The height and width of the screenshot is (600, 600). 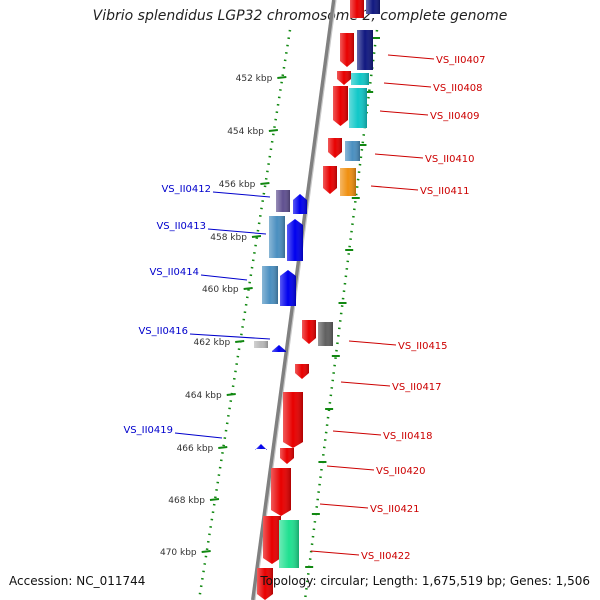 I want to click on gene-label-VS_II0413: VS_II0413, so click(x=181, y=226).